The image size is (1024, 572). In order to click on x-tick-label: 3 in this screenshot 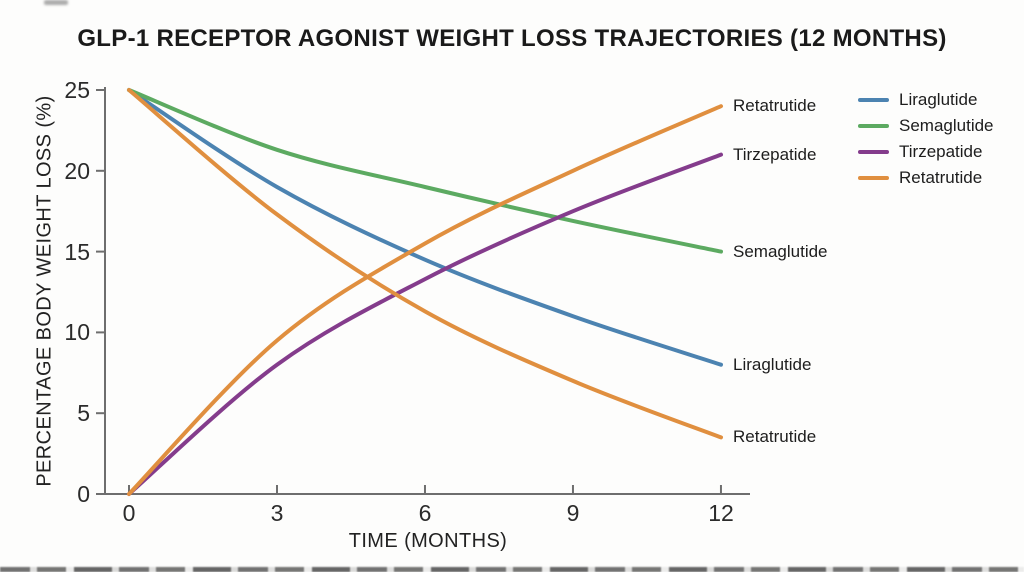, I will do `click(277, 513)`.